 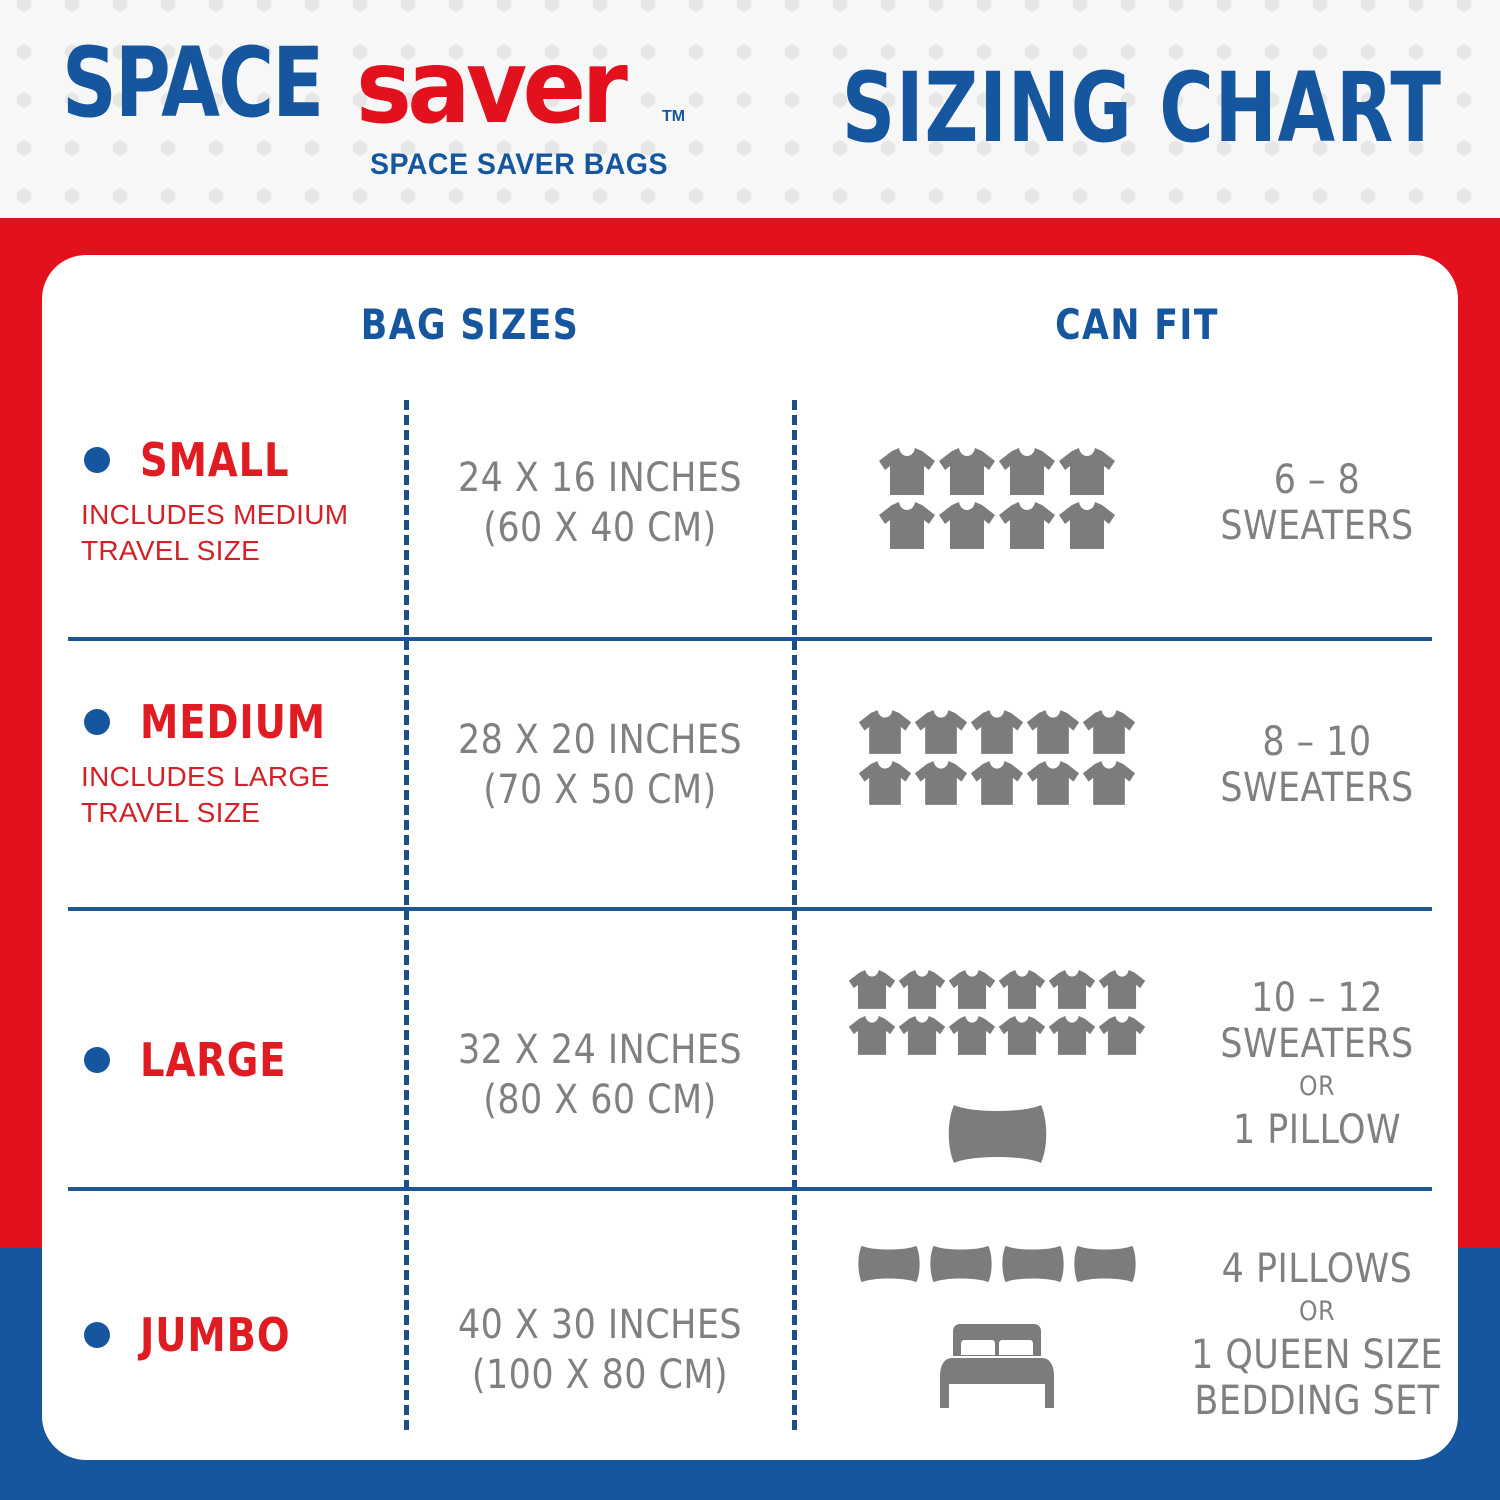 I want to click on can-fit-line: 1 PILLOW, so click(x=1317, y=1130).